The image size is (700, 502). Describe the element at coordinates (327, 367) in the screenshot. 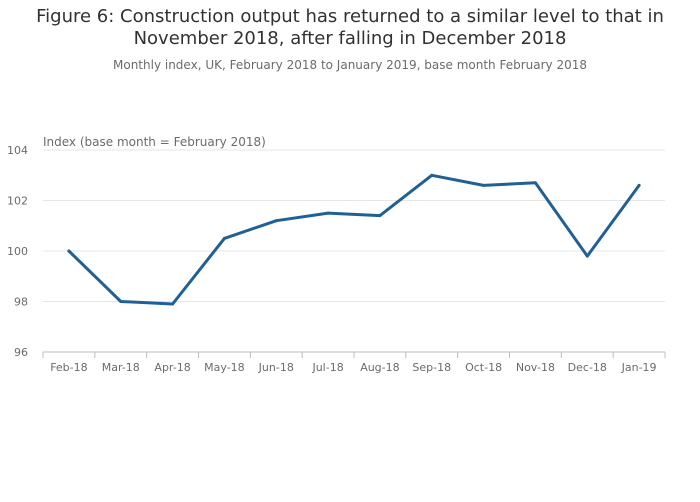

I see `x-tick-label: Jul-18` at that location.